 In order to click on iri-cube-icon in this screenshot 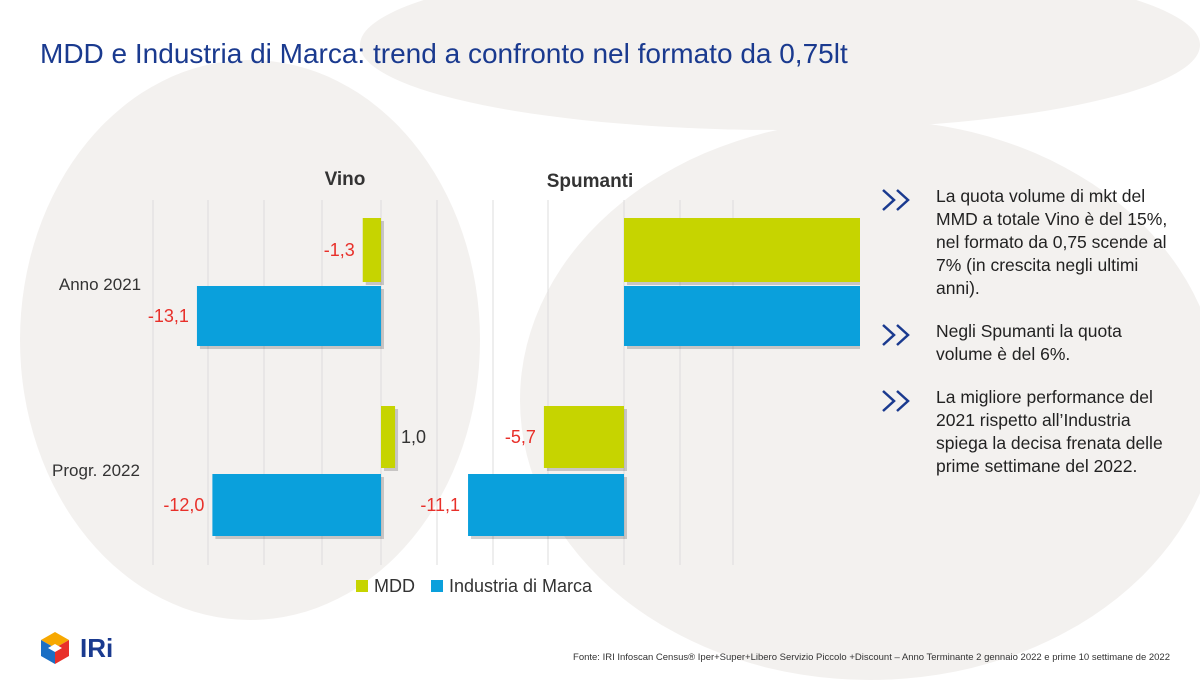, I will do `click(55, 648)`.